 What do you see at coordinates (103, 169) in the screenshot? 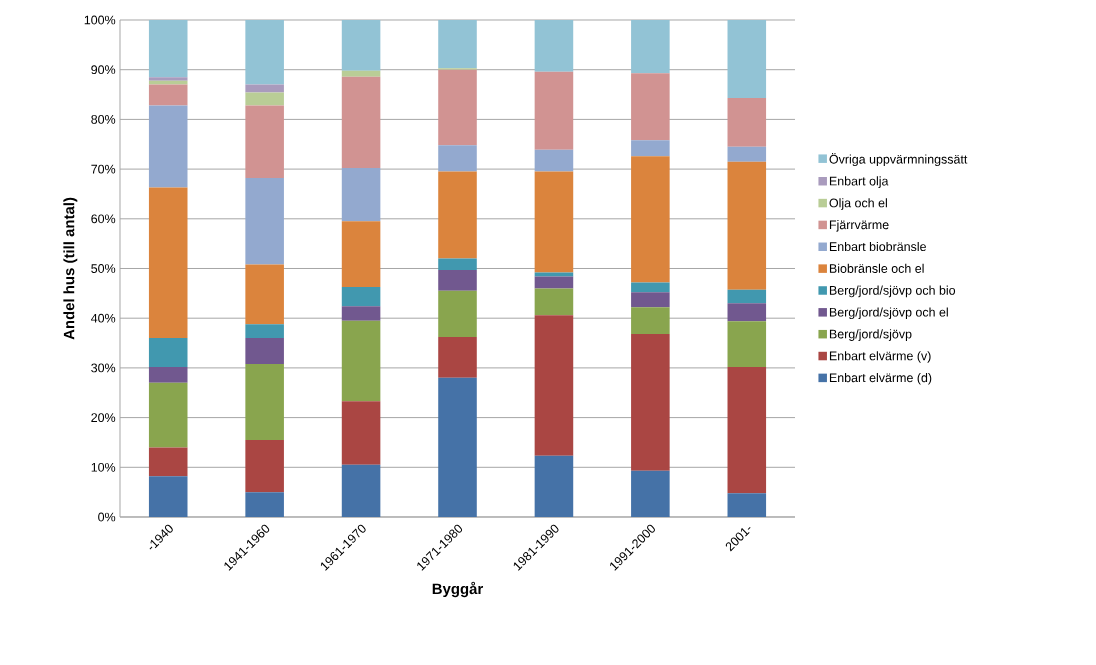
I see `y-tick-label: 70%` at bounding box center [103, 169].